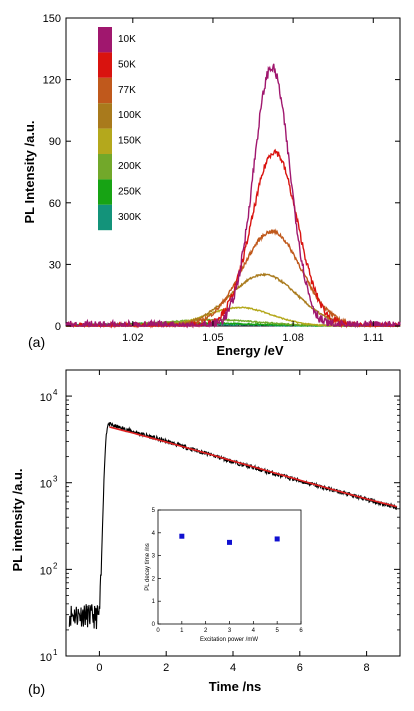 The width and height of the screenshot is (414, 711). Describe the element at coordinates (130, 217) in the screenshot. I see `legend-label-300K: 300K` at that location.